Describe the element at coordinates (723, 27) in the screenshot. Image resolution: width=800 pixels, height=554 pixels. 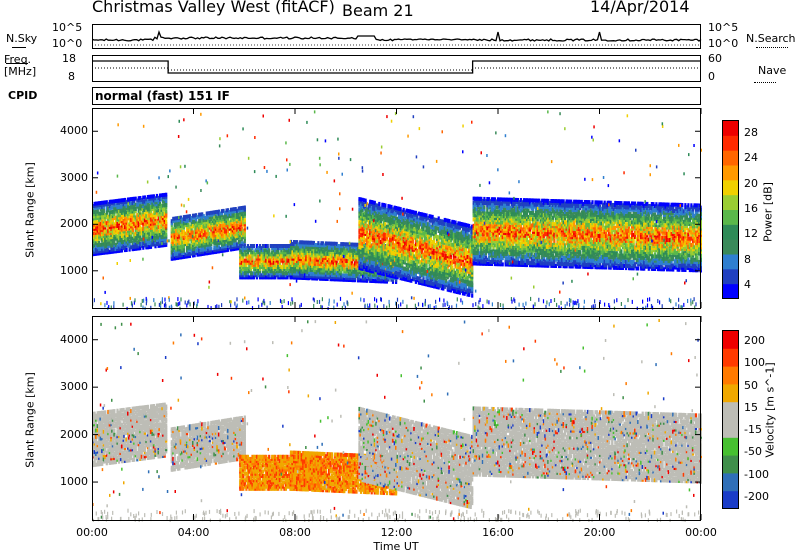
I see `nsearch-tick-high: 10^5` at that location.